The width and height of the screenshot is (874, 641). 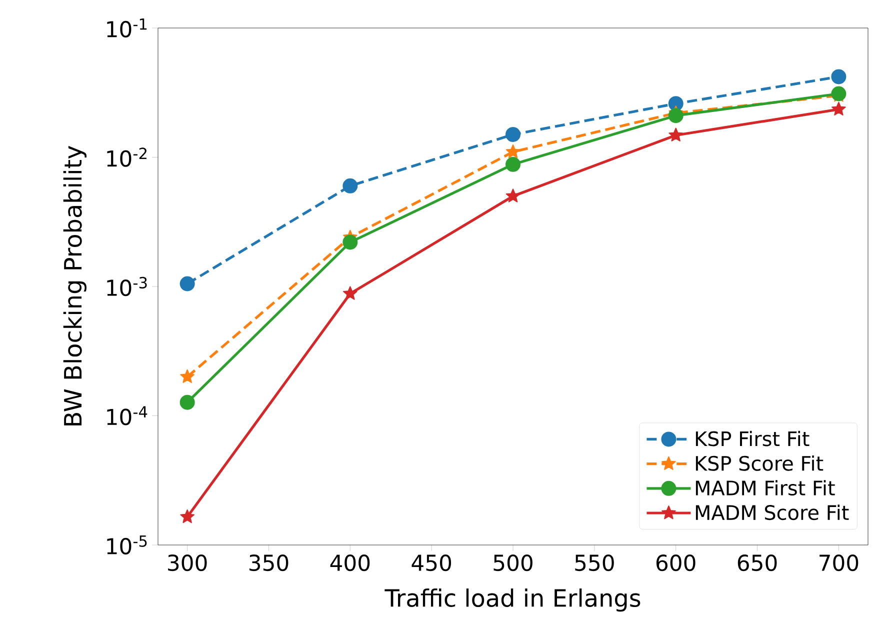 I want to click on y-tick-label: 10$^{-4}$, so click(x=127, y=416).